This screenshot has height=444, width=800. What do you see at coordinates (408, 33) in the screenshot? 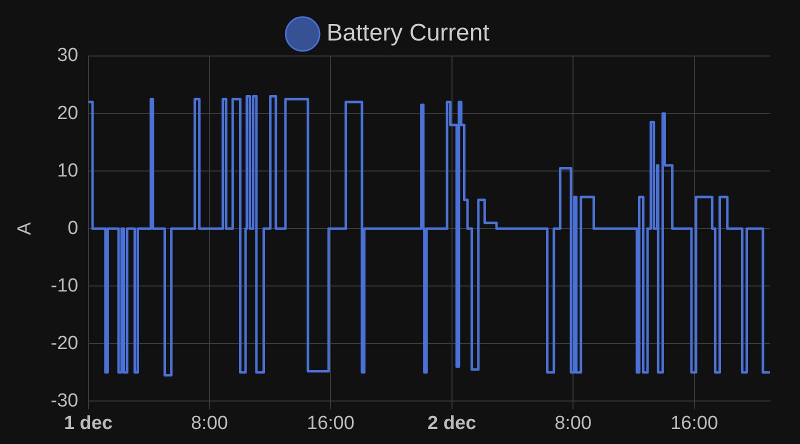
I see `legend-label: Battery Current` at bounding box center [408, 33].